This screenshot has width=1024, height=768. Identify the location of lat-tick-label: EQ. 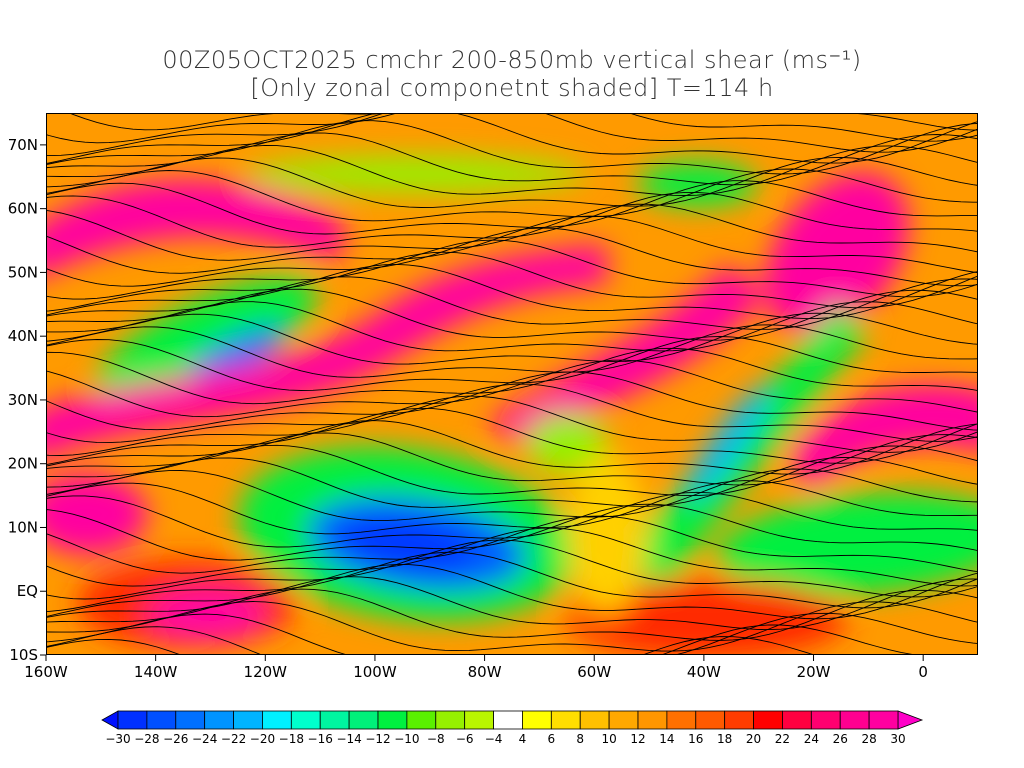
(27, 591).